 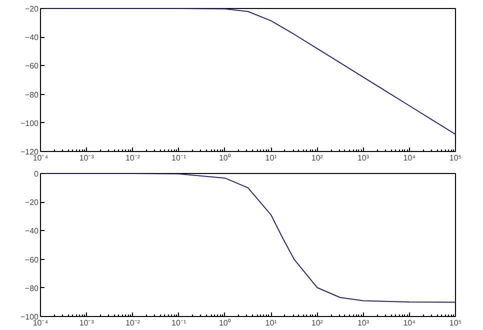 I want to click on y-tick-label: −120, so click(x=30, y=152).